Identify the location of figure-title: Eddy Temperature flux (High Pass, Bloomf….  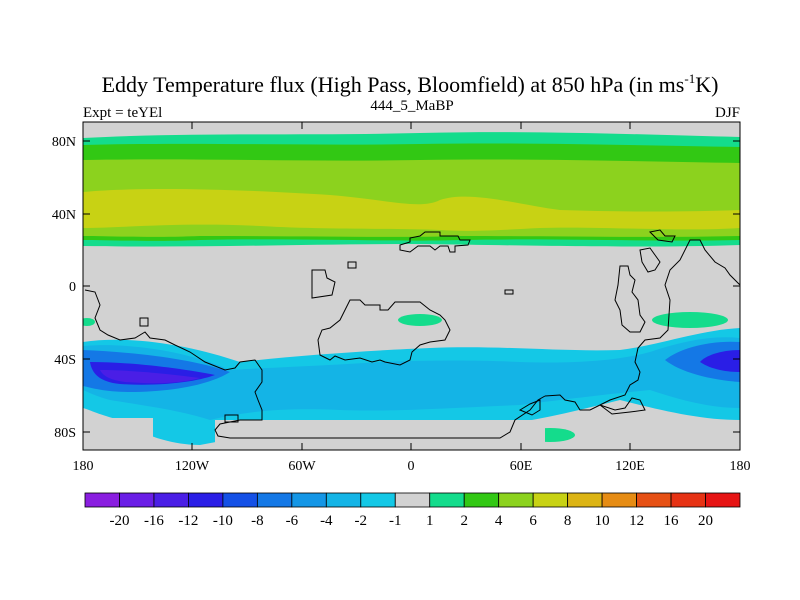
(410, 84).